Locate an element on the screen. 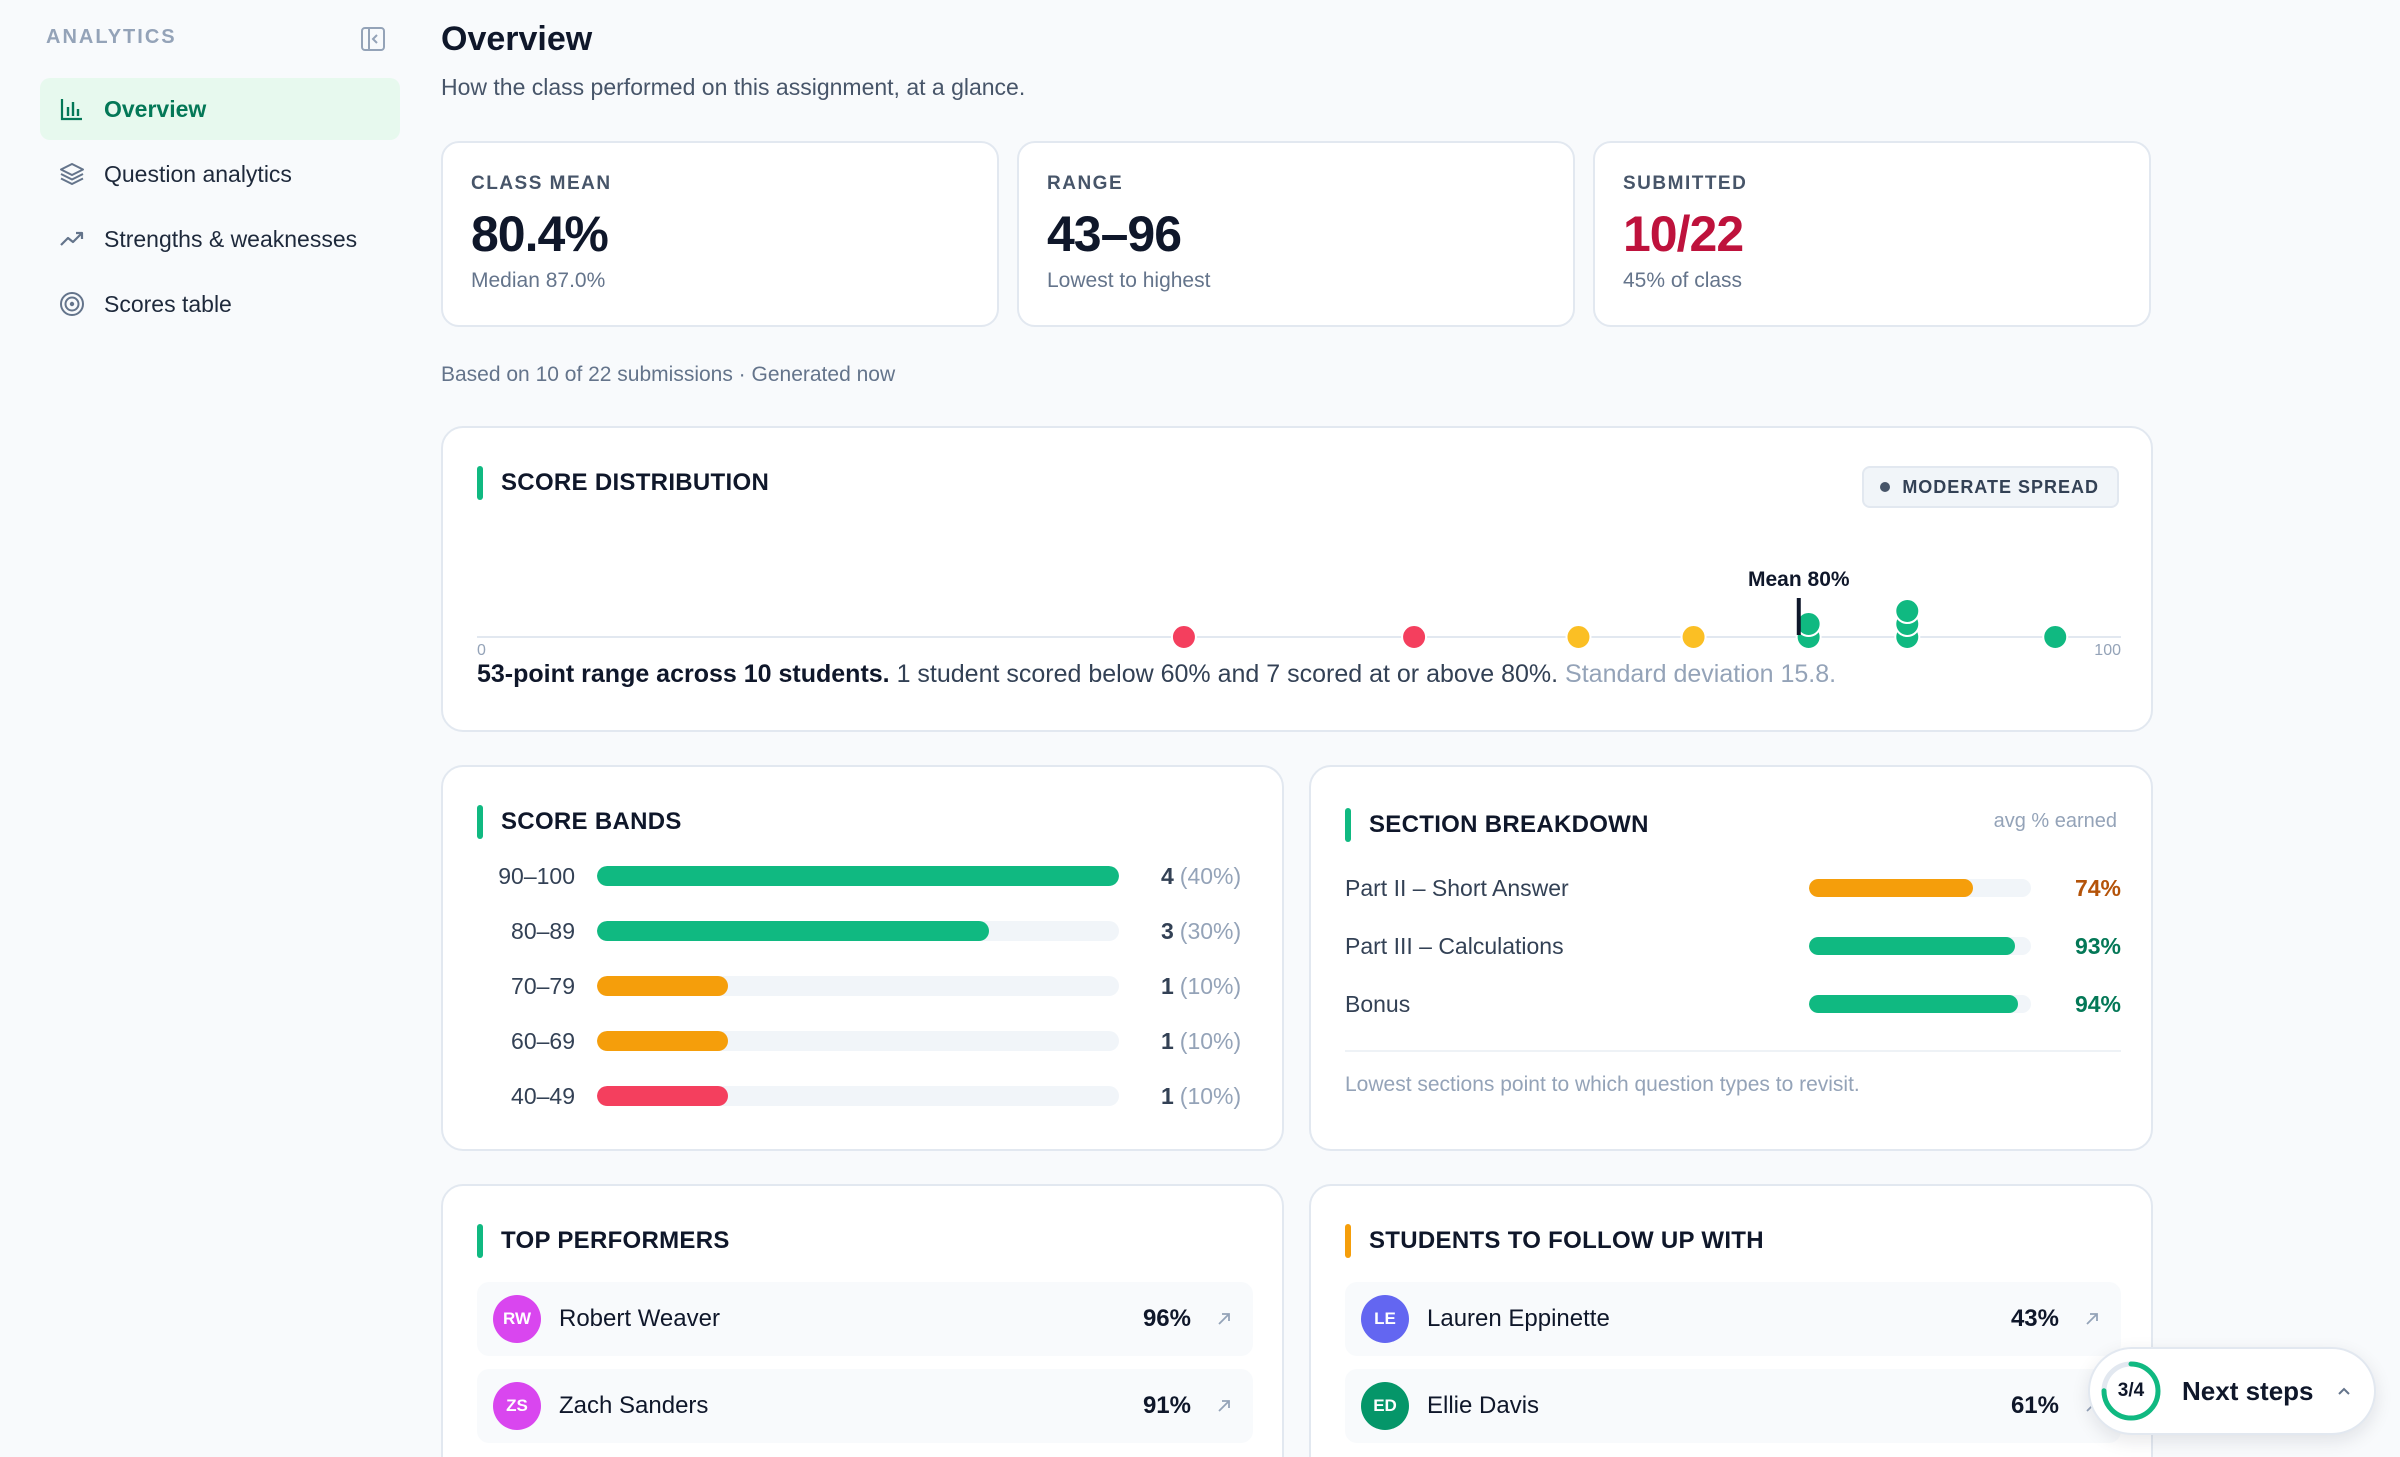 This screenshot has height=1457, width=2400. band-count: 1 is located at coordinates (1167, 1040).